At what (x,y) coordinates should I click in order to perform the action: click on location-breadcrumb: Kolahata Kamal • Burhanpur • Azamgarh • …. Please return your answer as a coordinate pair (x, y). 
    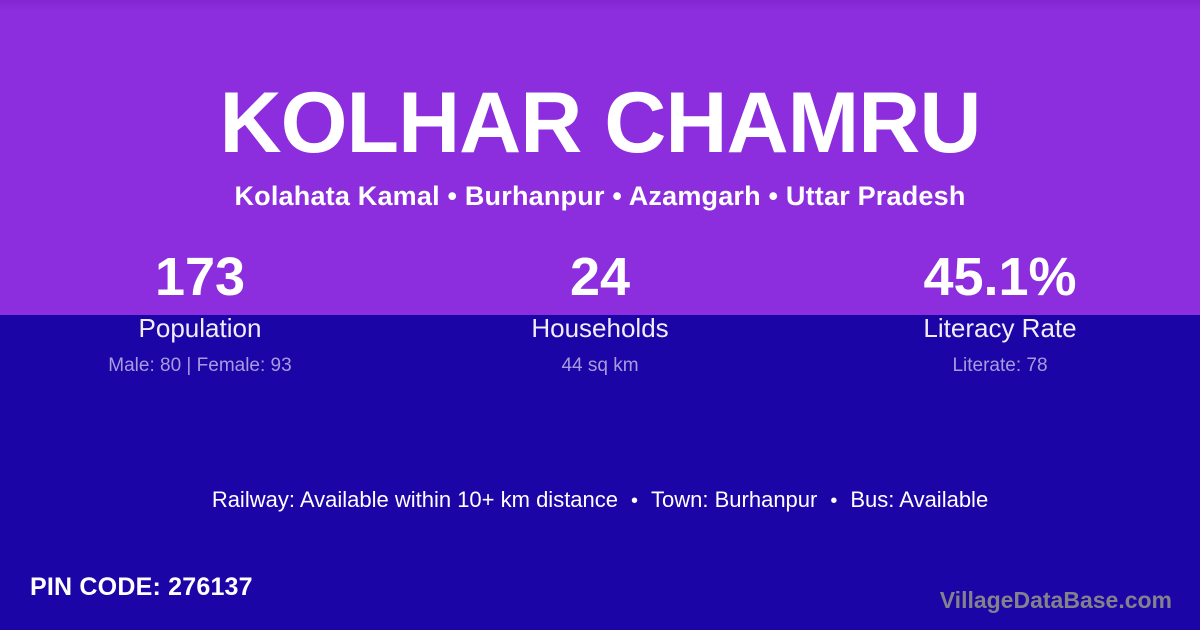
    Looking at the image, I should click on (600, 196).